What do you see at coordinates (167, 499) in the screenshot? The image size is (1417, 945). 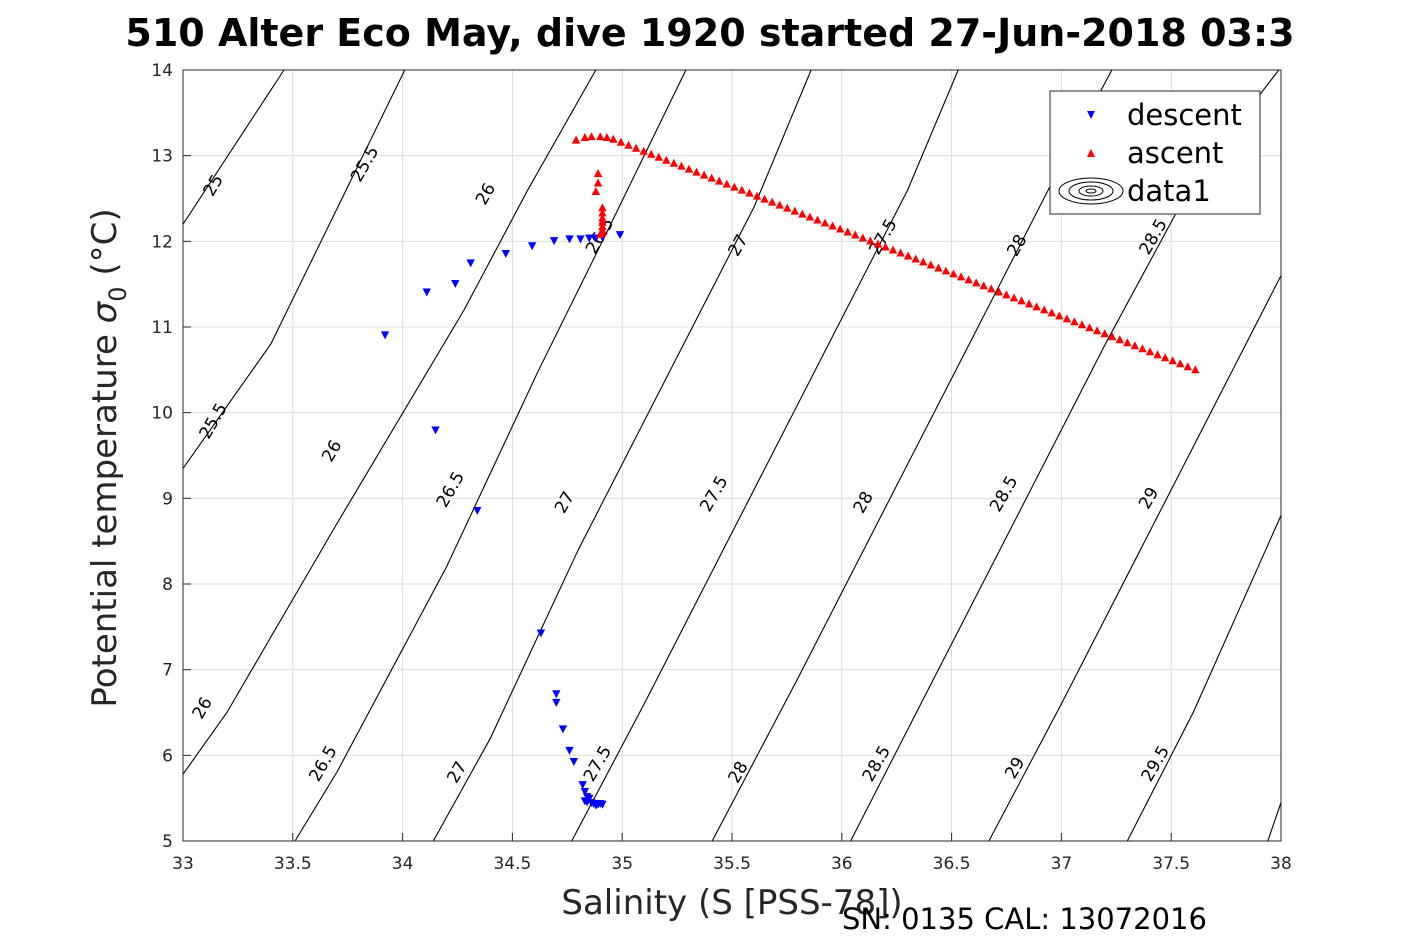 I see `y-tick-label: 9` at bounding box center [167, 499].